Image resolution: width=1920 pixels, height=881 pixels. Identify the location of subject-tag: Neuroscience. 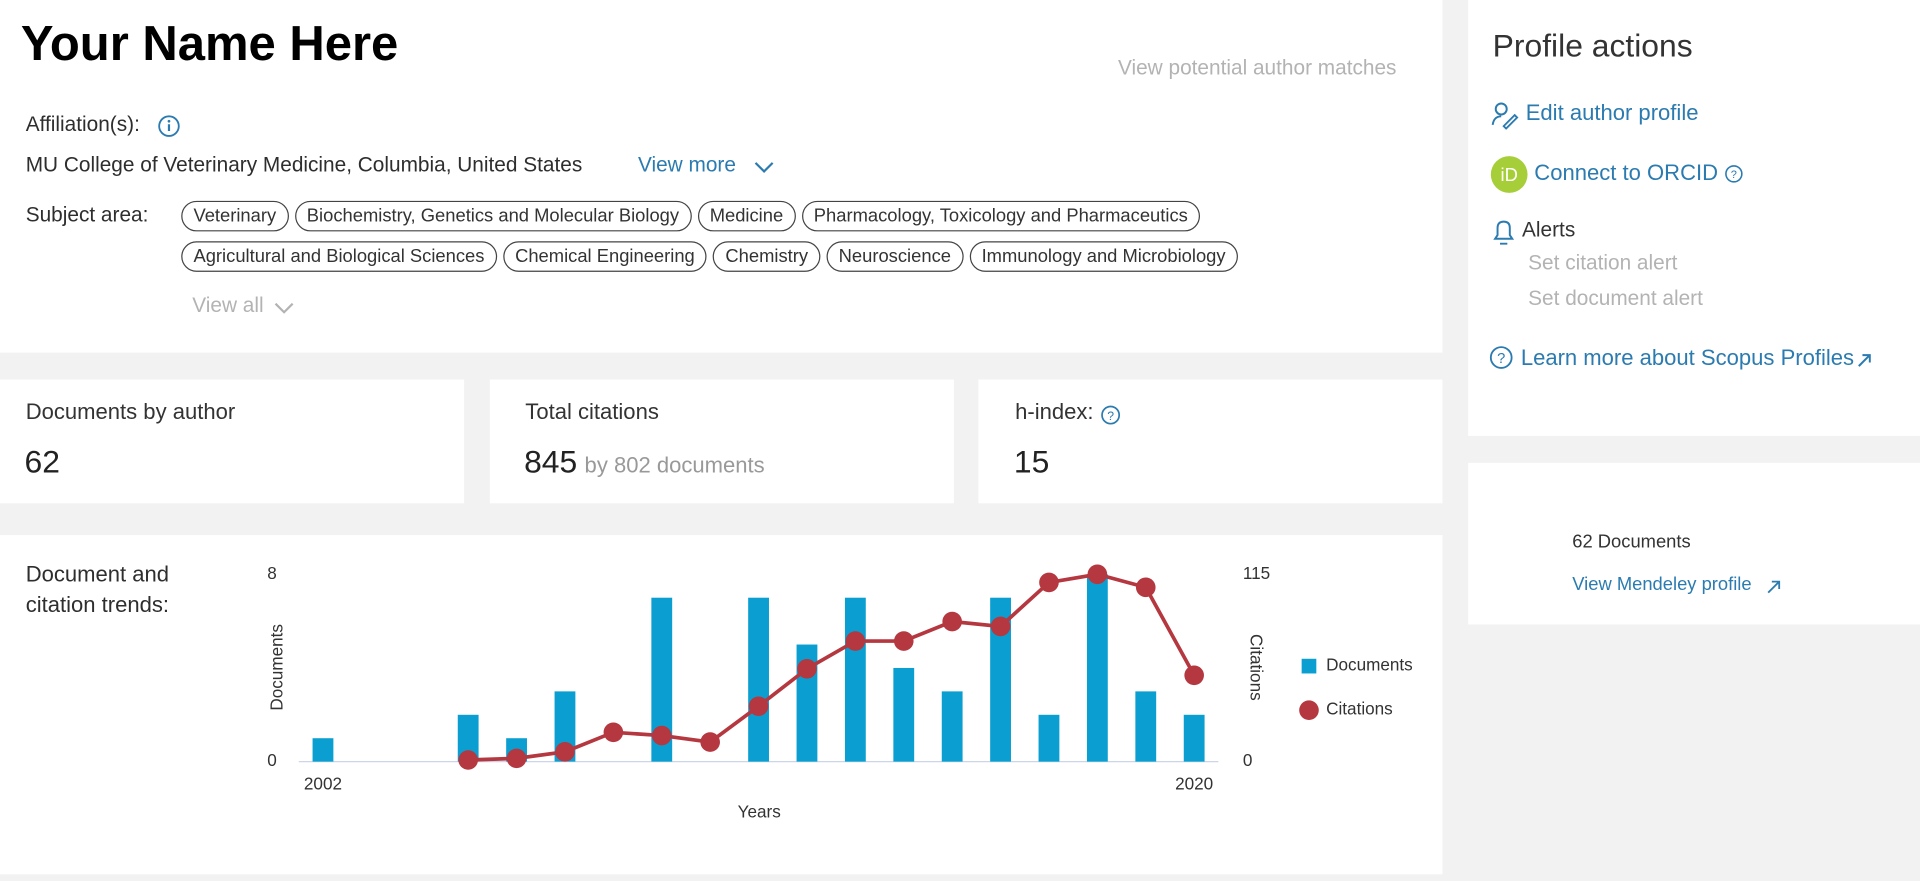
(895, 256).